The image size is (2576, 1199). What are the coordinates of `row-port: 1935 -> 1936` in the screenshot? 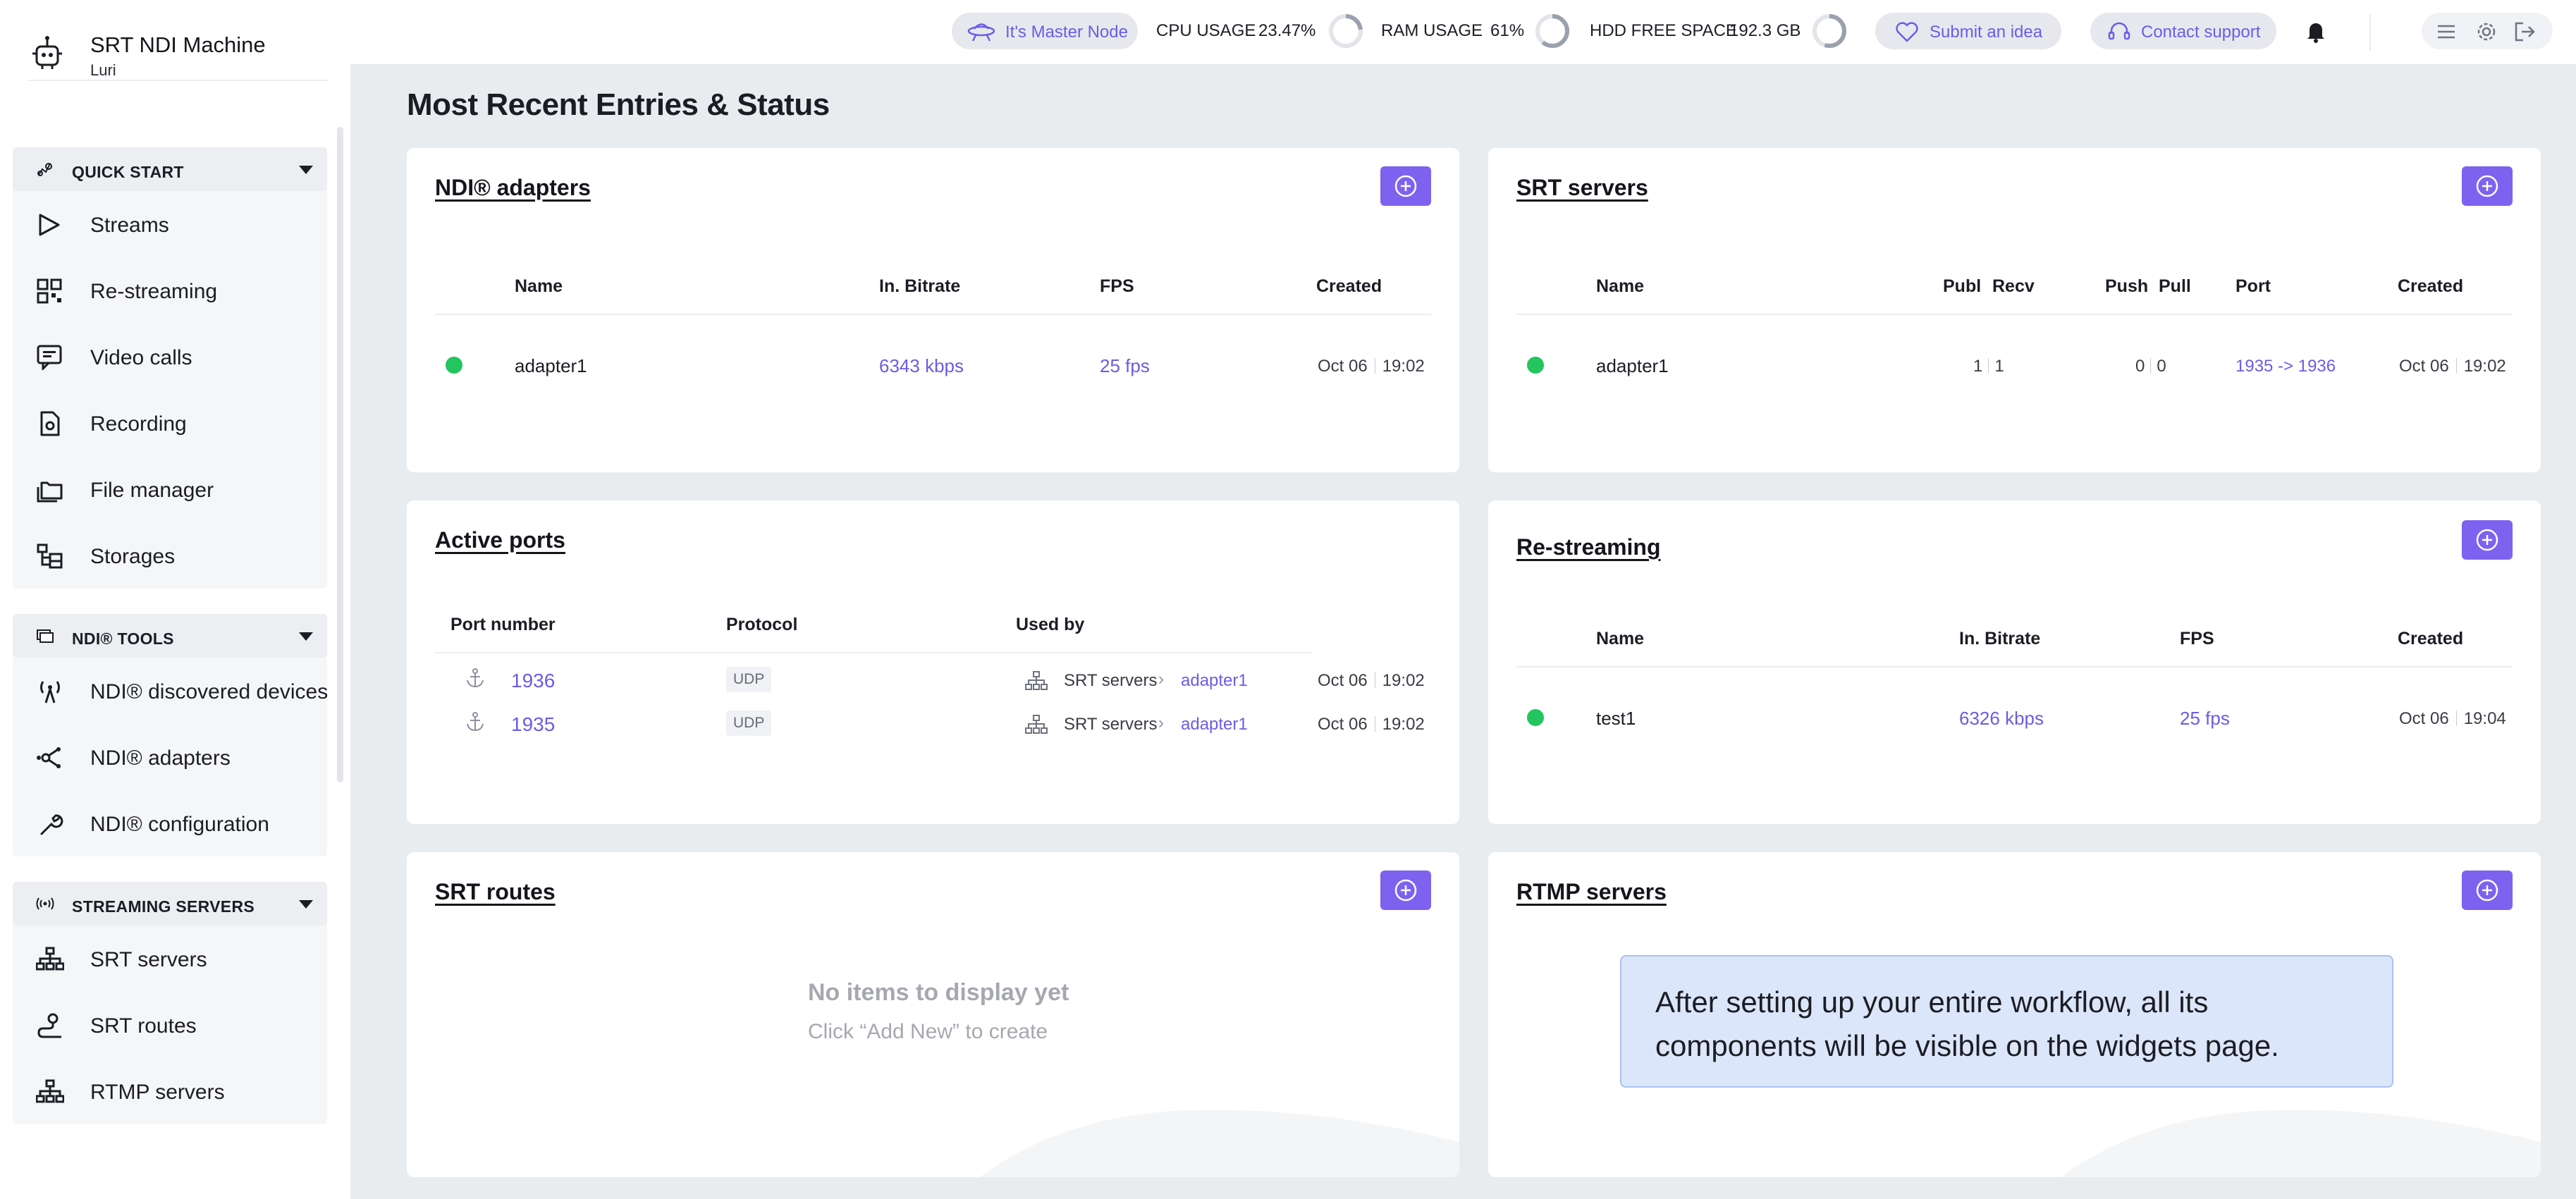 It's located at (2285, 367).